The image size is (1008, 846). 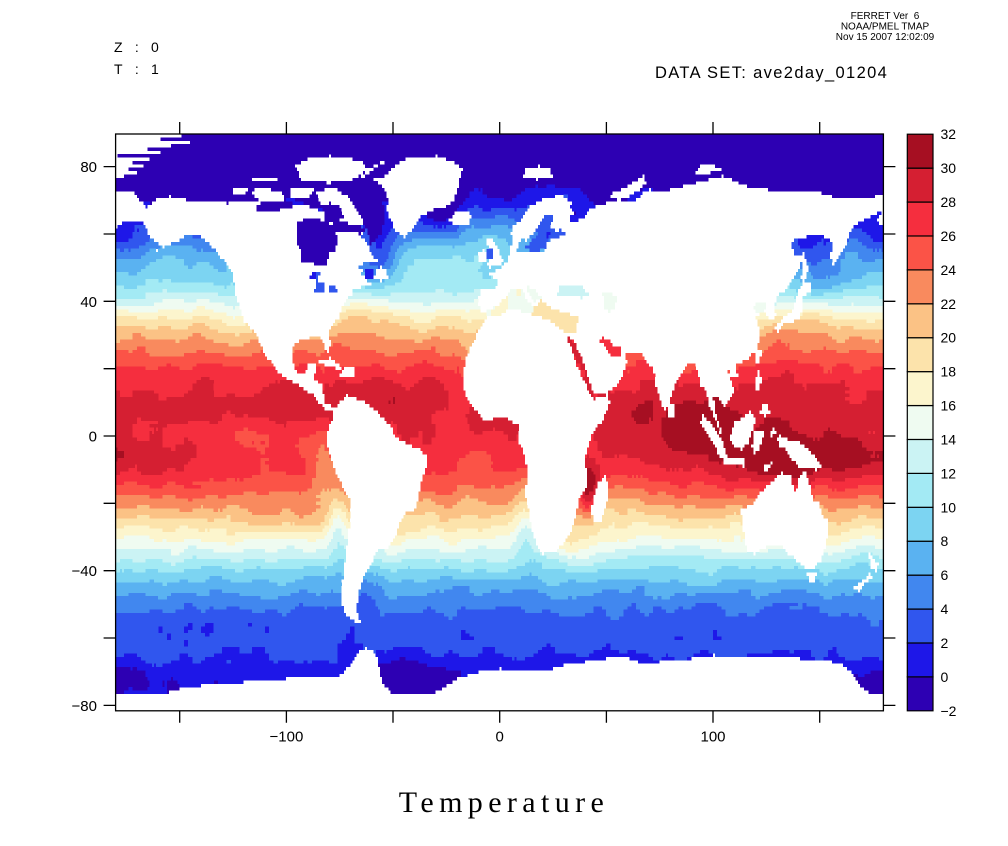 What do you see at coordinates (949, 372) in the screenshot?
I see `svg-text: 18` at bounding box center [949, 372].